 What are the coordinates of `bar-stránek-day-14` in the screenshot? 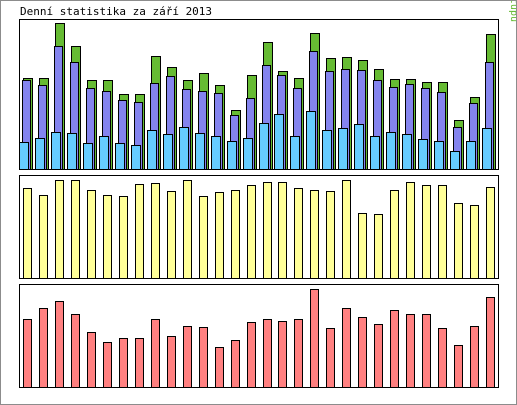 It's located at (232, 155).